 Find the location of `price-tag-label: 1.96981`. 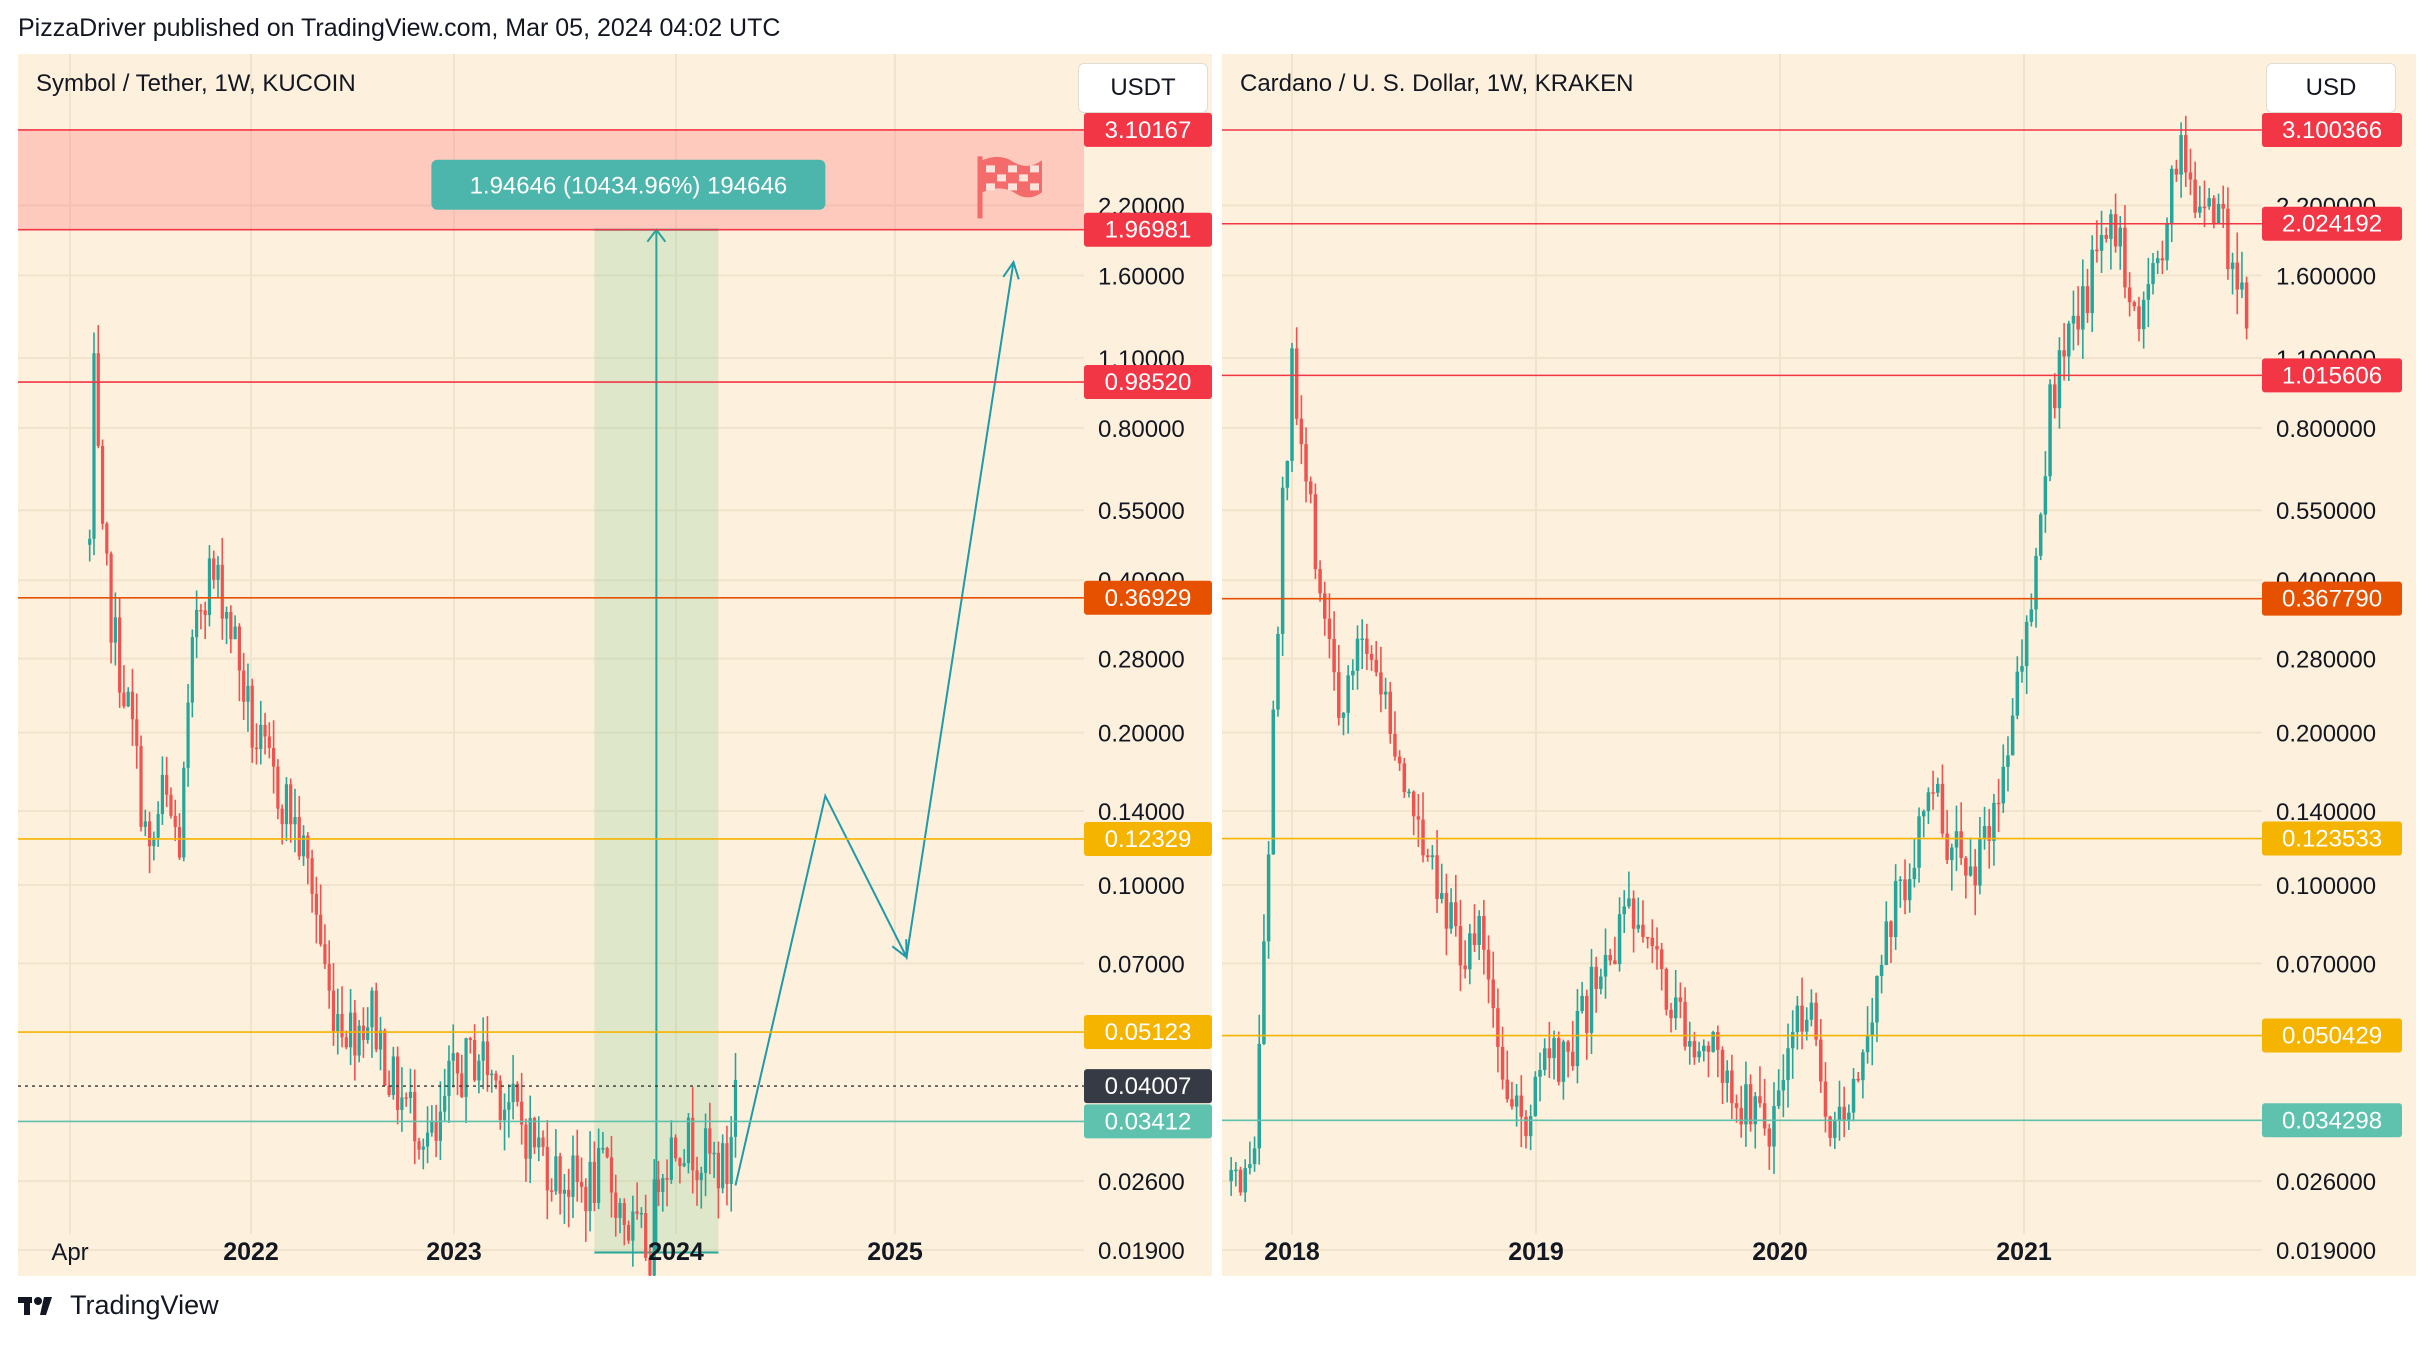

price-tag-label: 1.96981 is located at coordinates (1148, 230).